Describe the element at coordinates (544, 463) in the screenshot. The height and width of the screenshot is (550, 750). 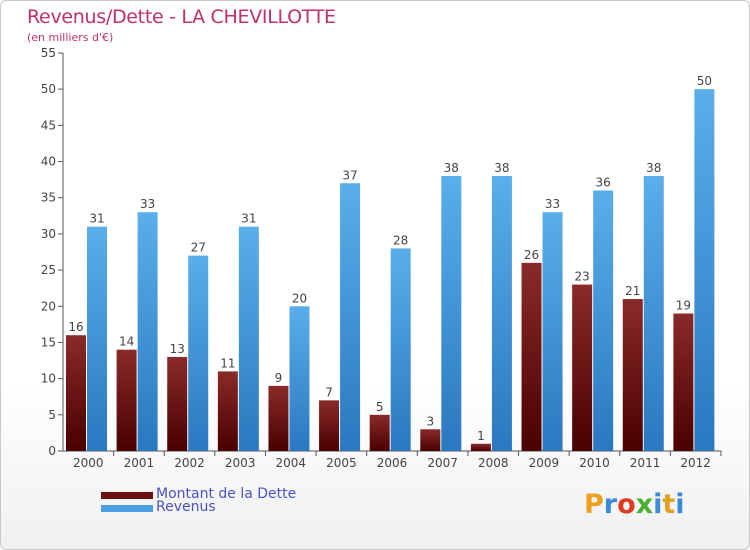
I see `x-tick-label: 2009` at that location.